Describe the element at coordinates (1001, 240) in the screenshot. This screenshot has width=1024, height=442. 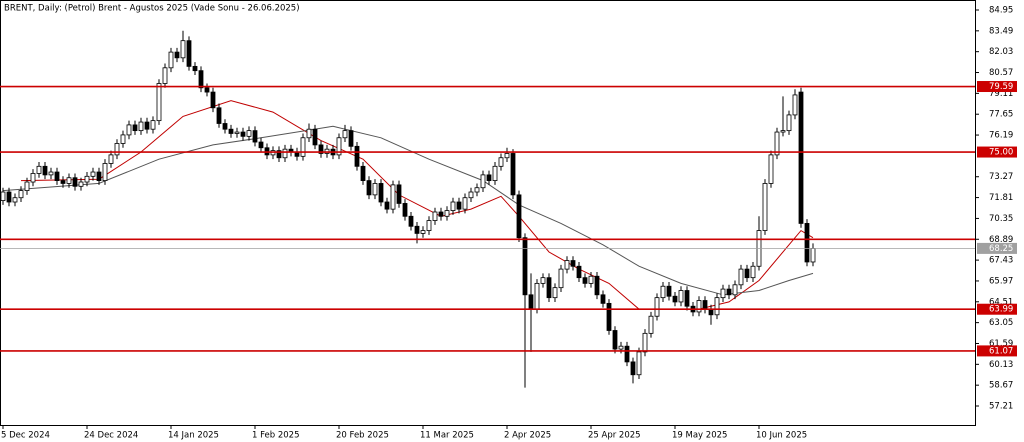
I see `y-tick-label: 68.89` at that location.